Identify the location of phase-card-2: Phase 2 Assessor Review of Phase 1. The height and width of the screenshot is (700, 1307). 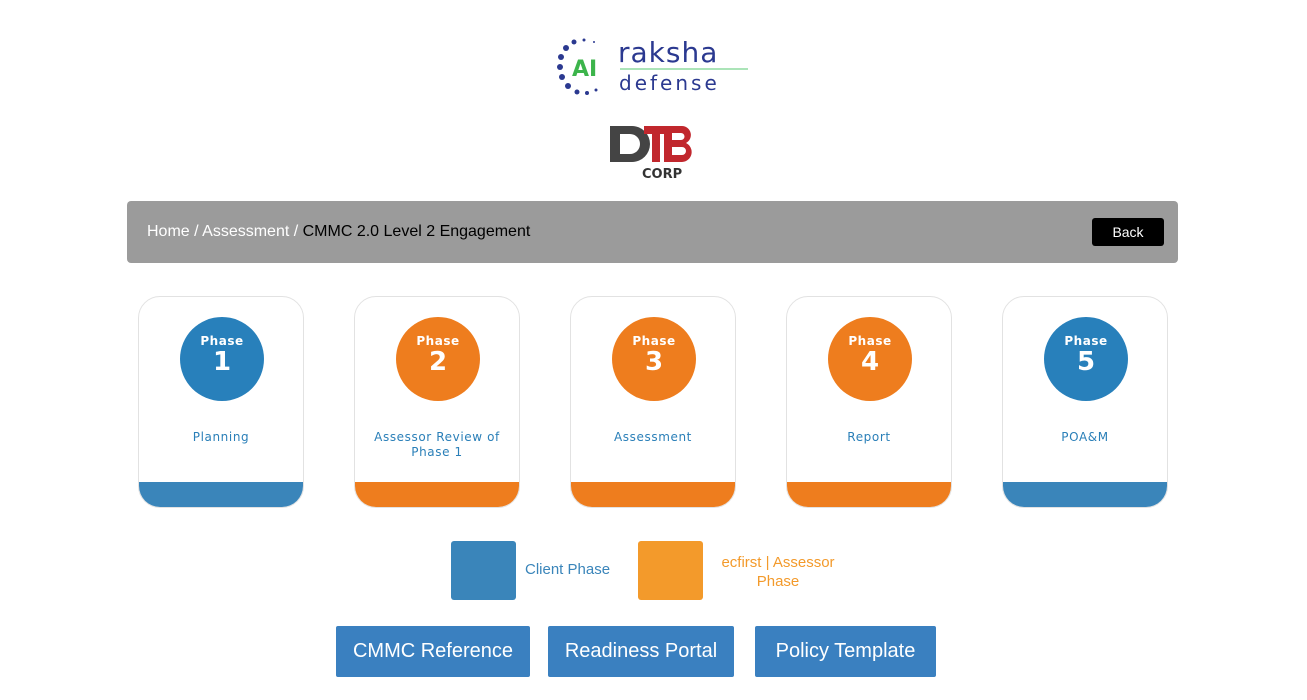
(437, 402).